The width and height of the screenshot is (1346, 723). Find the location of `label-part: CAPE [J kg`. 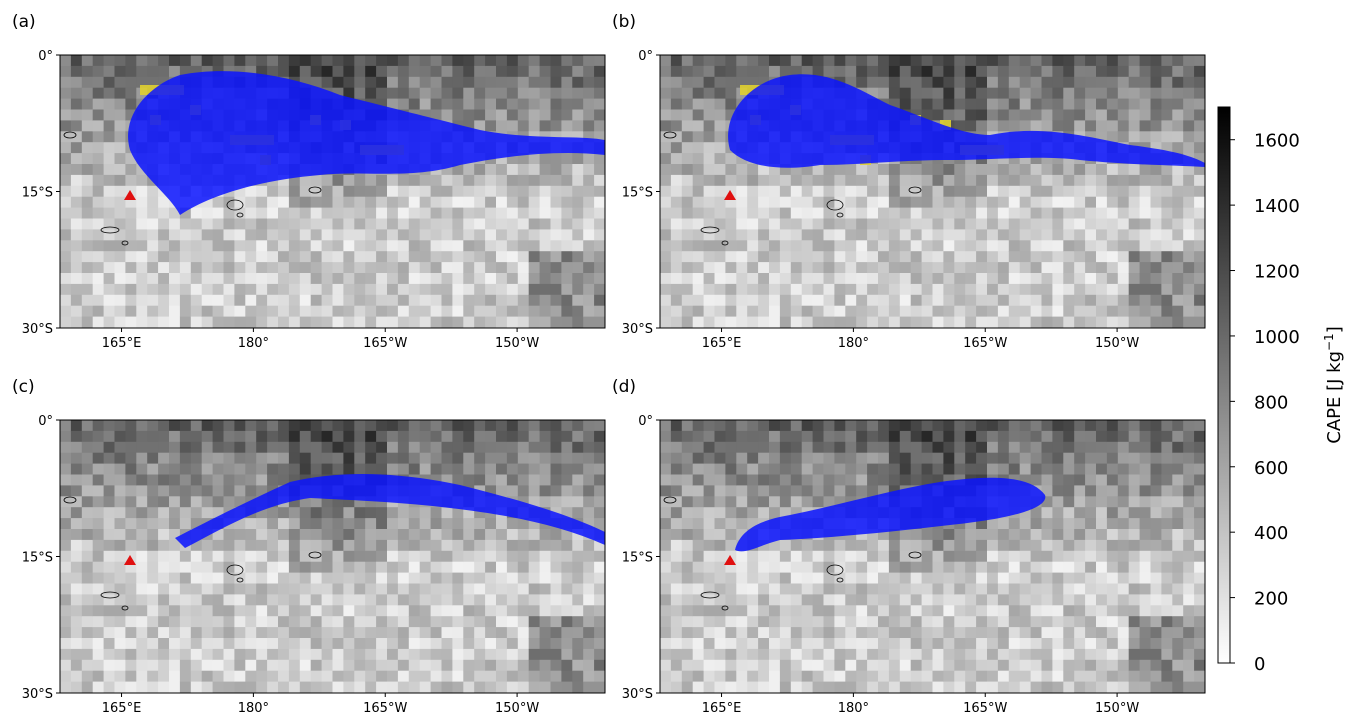

label-part: CAPE [J kg is located at coordinates (1334, 397).